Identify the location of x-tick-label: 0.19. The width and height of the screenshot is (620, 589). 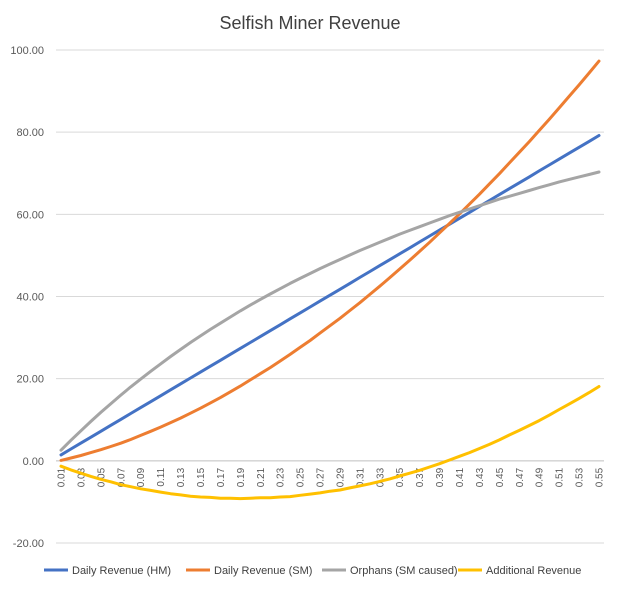
(241, 477).